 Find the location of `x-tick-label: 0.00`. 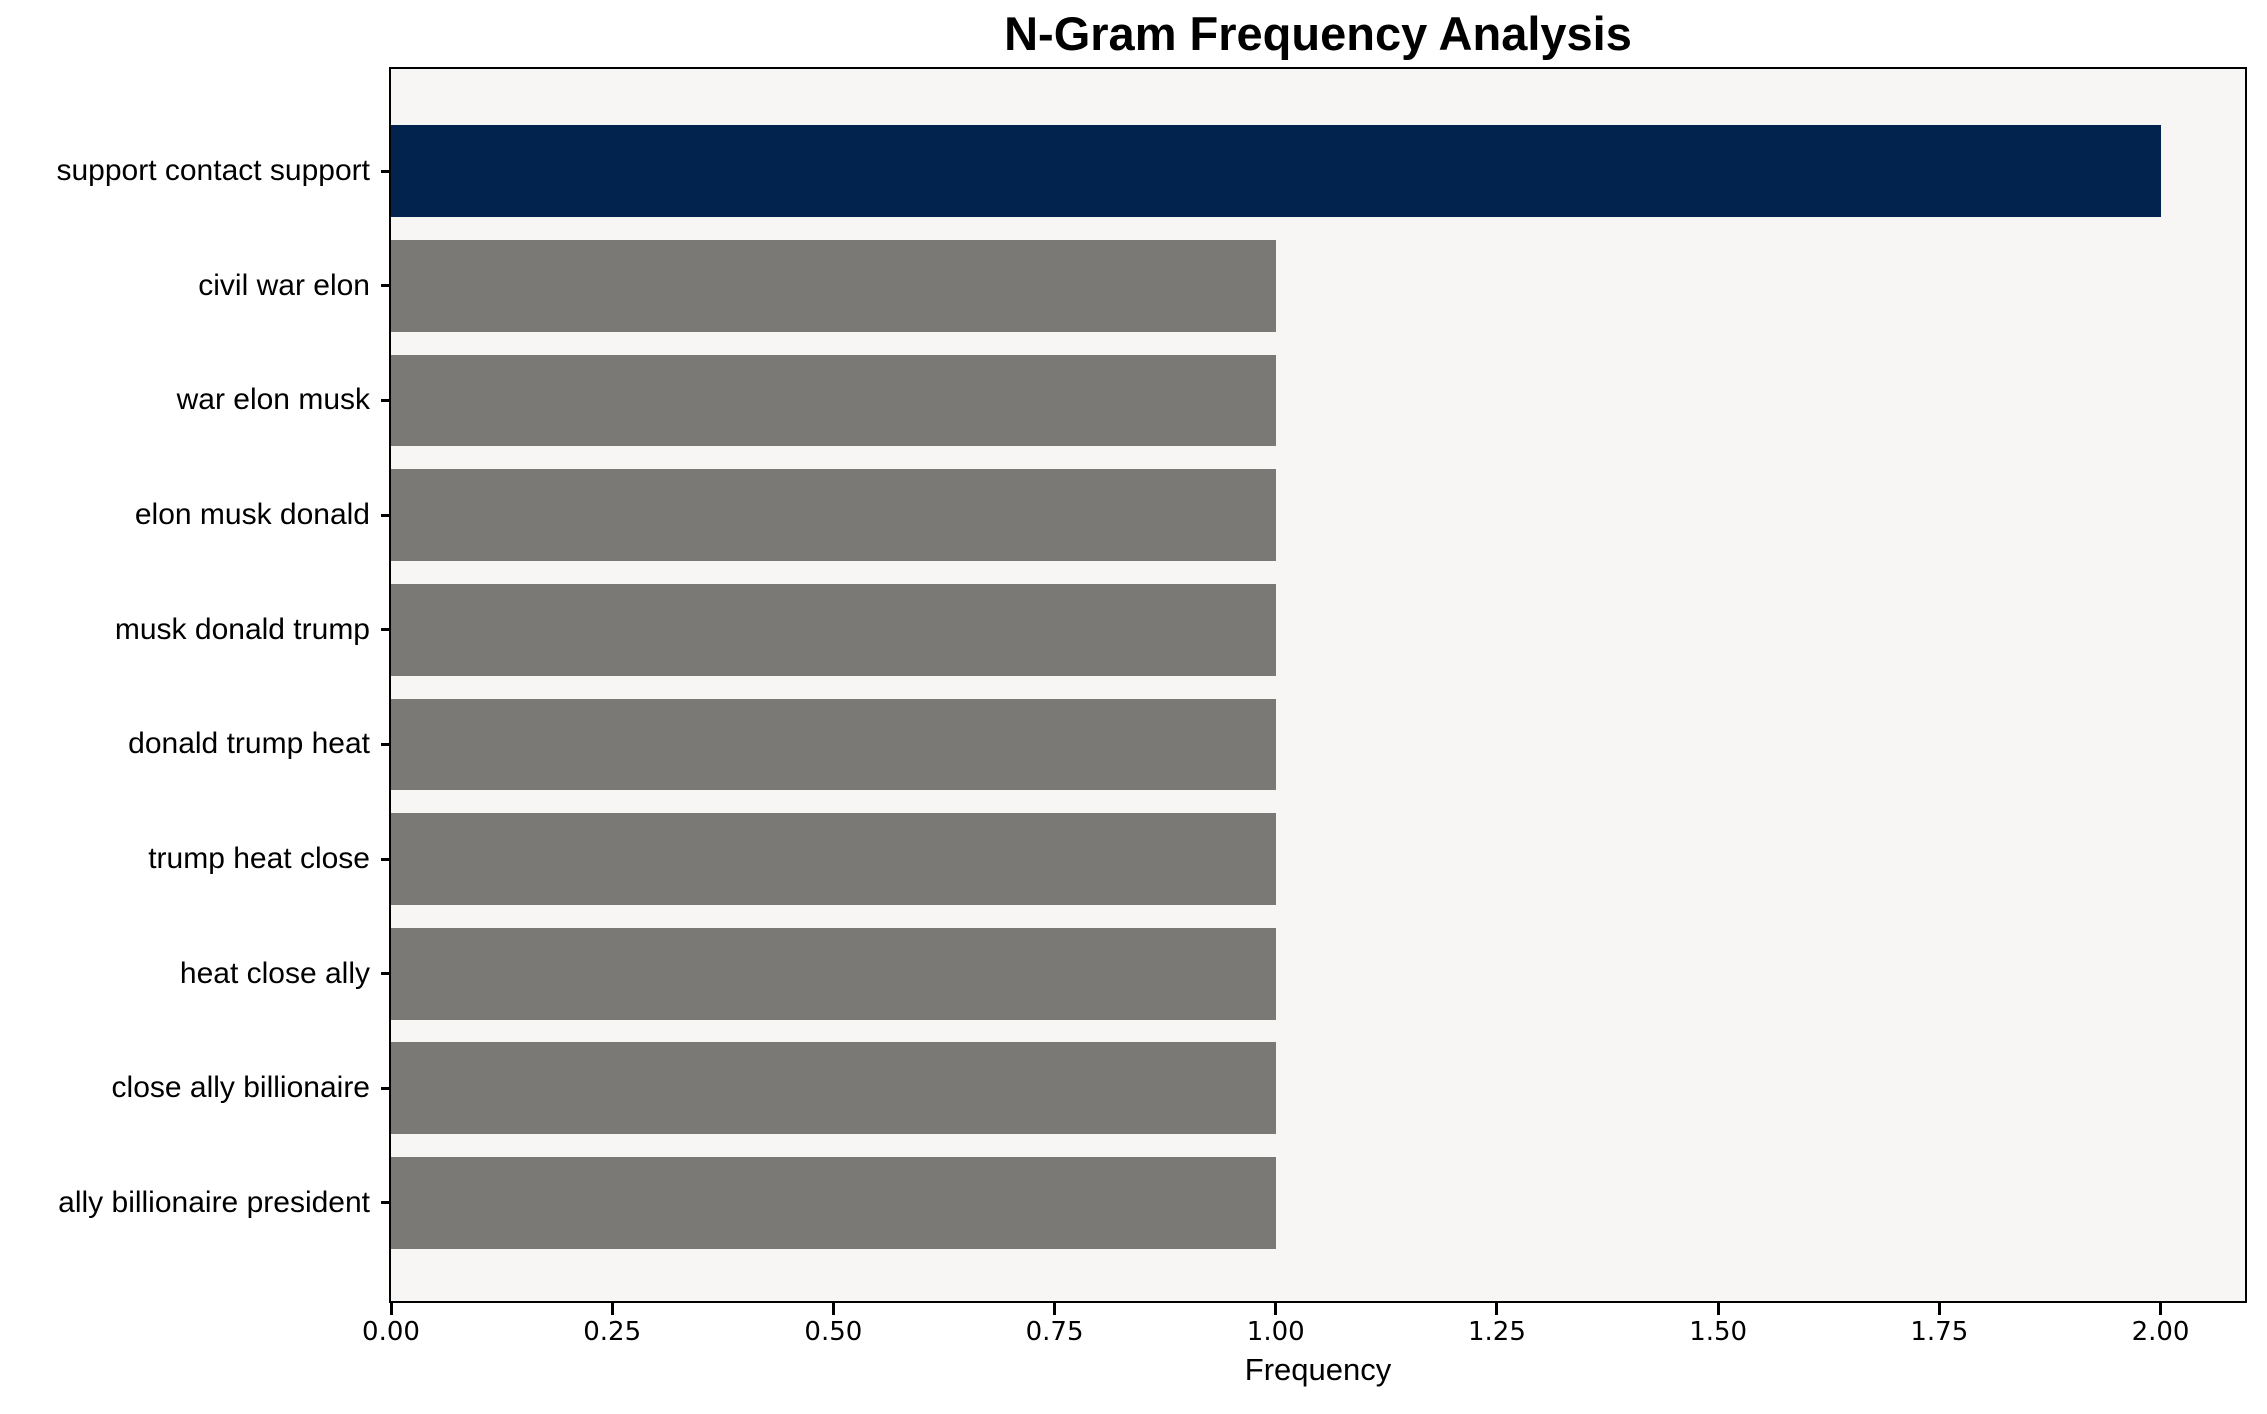

x-tick-label: 0.00 is located at coordinates (391, 1332).